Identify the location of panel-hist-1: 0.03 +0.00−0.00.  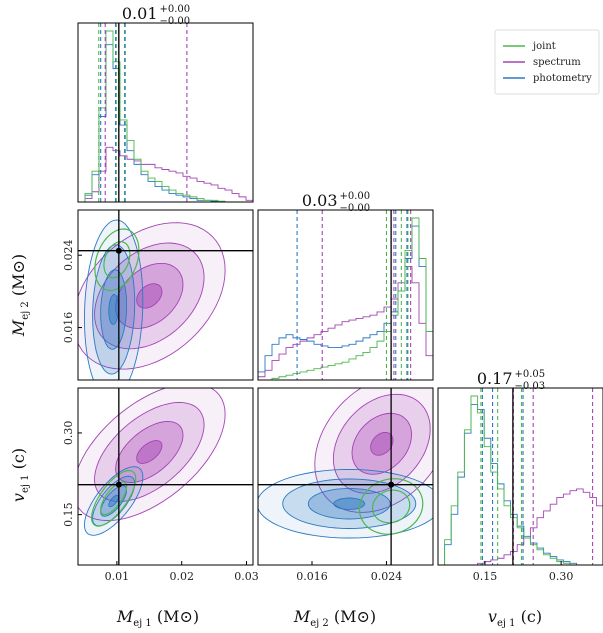
(345, 286).